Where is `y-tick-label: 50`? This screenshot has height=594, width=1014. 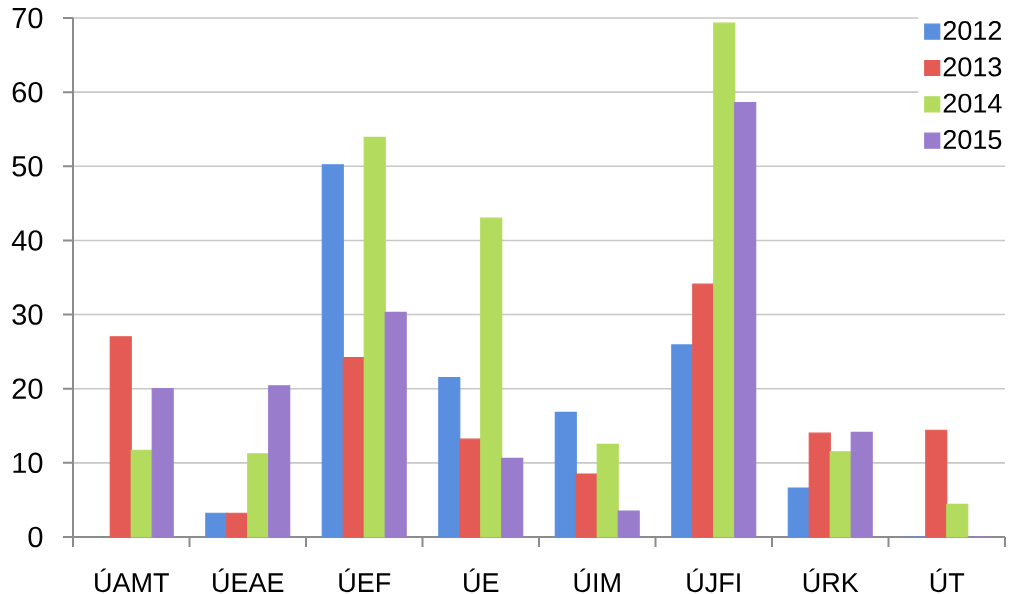
y-tick-label: 50 is located at coordinates (27, 166).